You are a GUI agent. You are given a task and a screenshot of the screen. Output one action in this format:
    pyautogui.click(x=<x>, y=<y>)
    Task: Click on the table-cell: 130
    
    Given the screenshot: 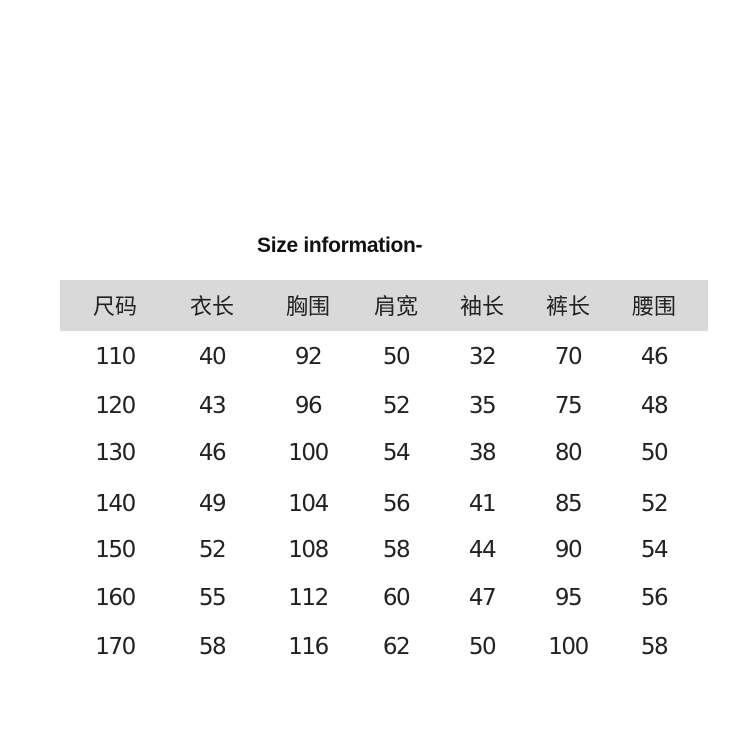 What is the action you would take?
    pyautogui.click(x=115, y=453)
    